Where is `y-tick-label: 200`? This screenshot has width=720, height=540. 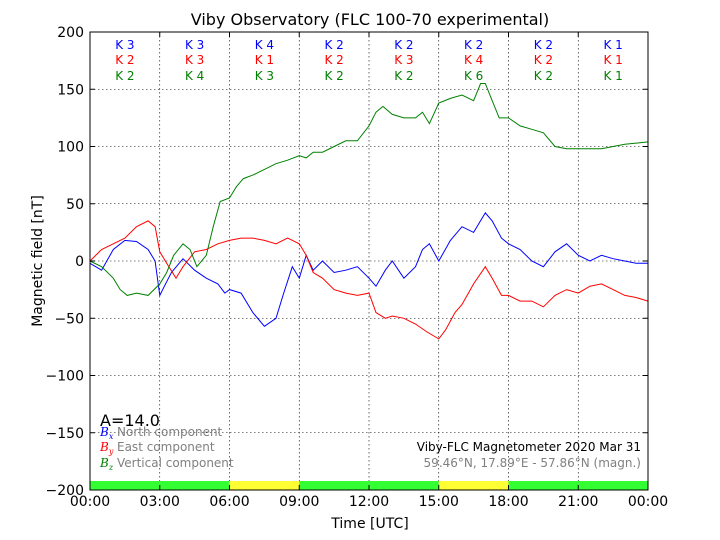
y-tick-label: 200 is located at coordinates (70, 33).